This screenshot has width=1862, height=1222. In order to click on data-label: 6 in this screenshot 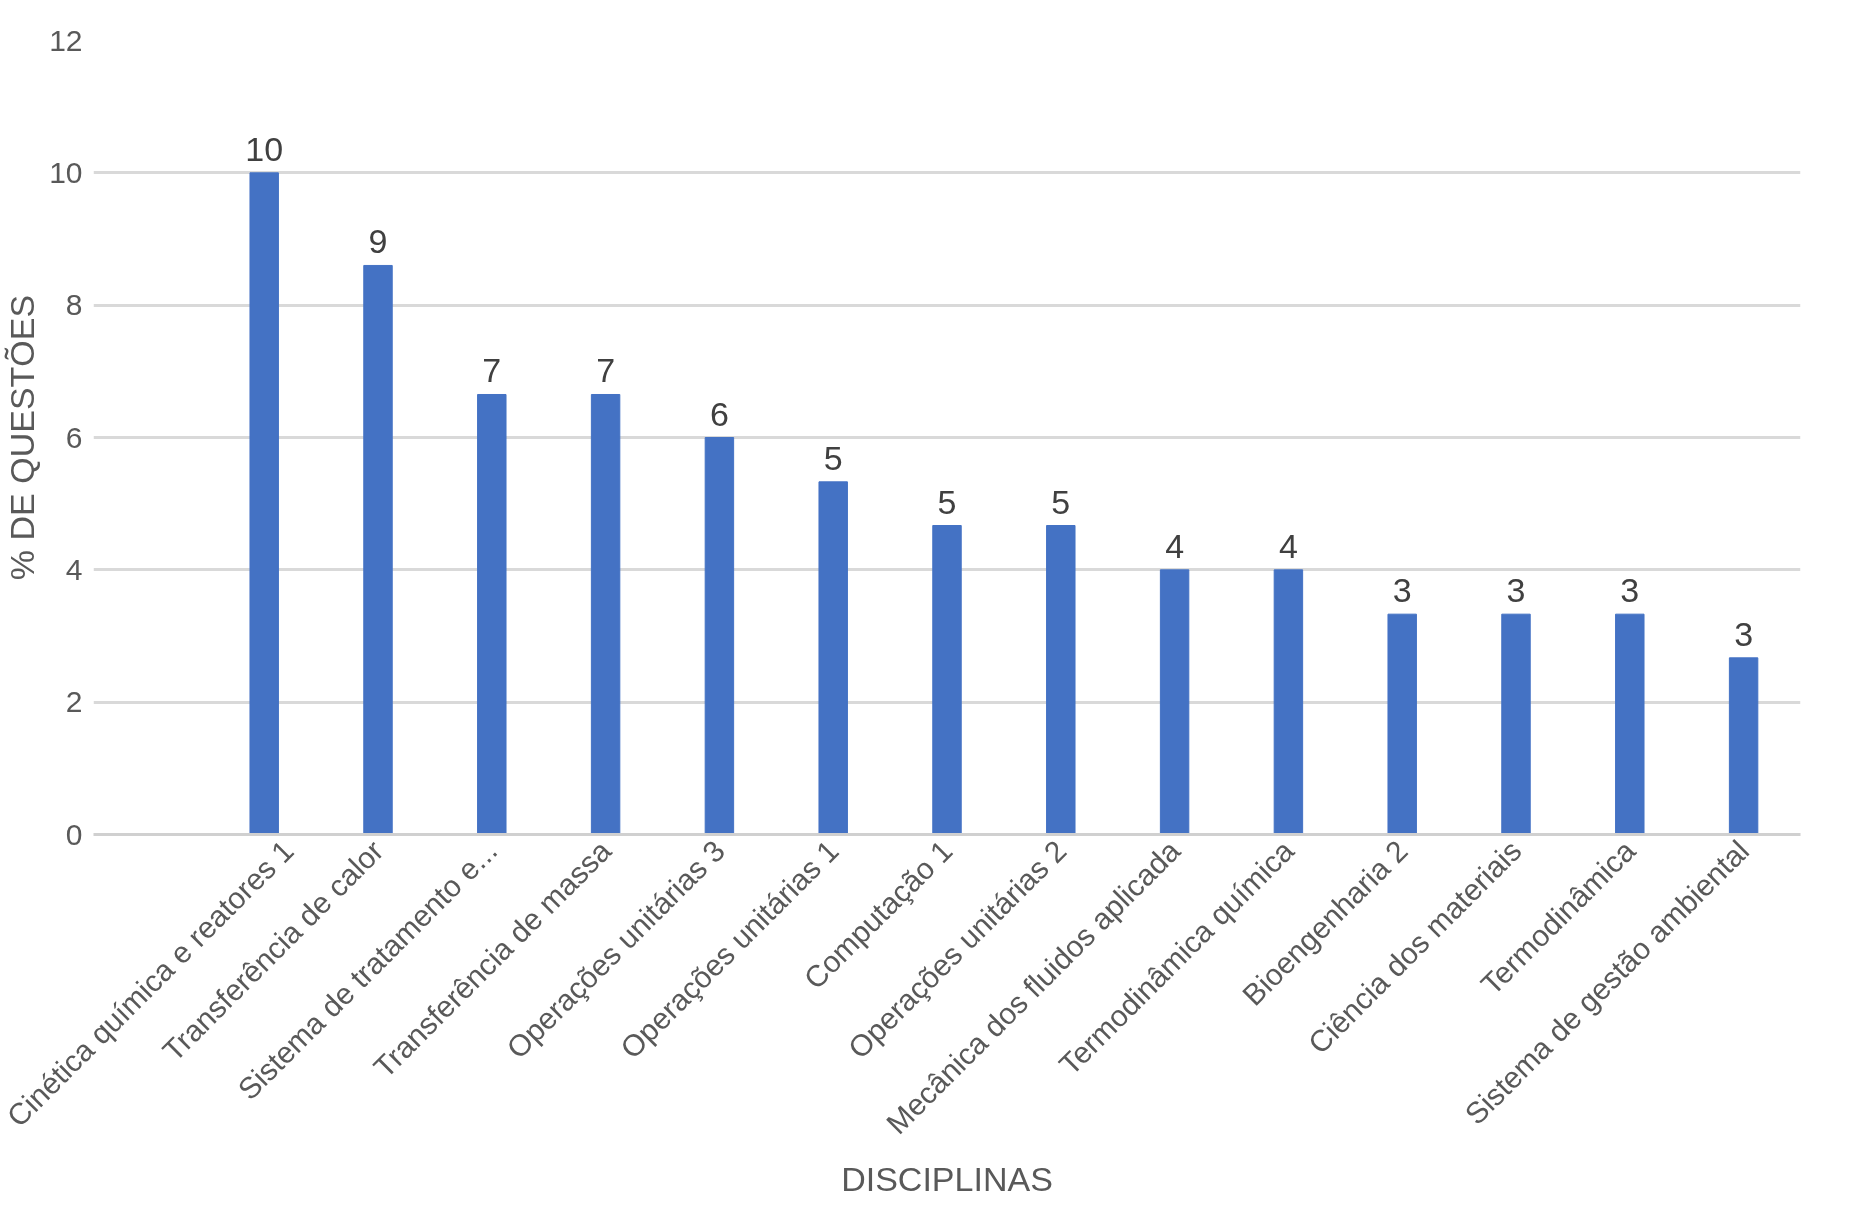, I will do `click(719, 413)`.